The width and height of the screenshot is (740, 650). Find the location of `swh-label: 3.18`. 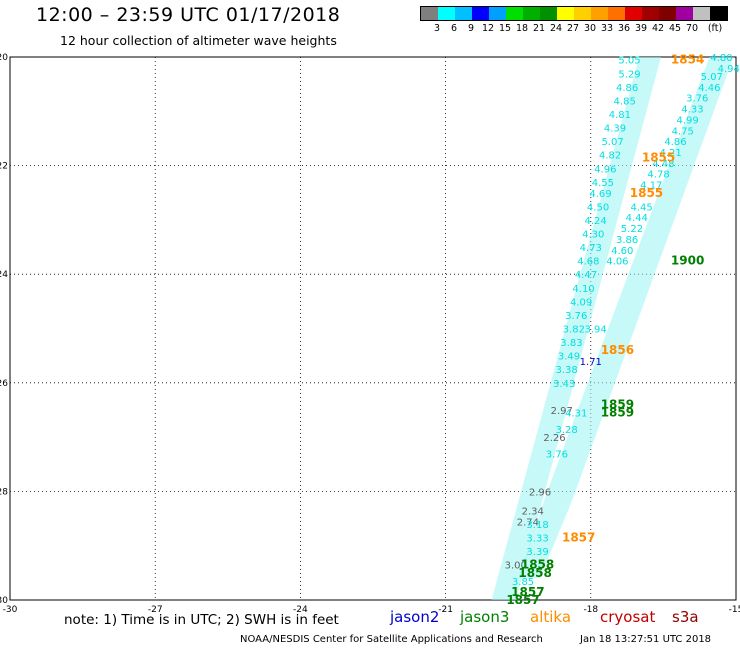

swh-label: 3.18 is located at coordinates (537, 525).